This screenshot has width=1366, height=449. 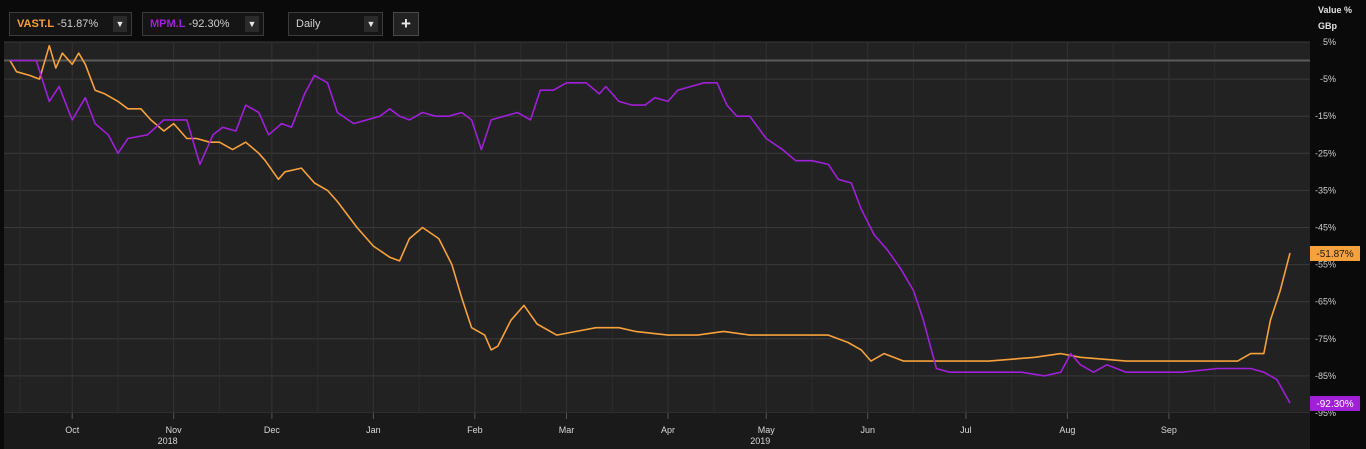 What do you see at coordinates (335, 24) in the screenshot?
I see `interval-select: Daily ▼` at bounding box center [335, 24].